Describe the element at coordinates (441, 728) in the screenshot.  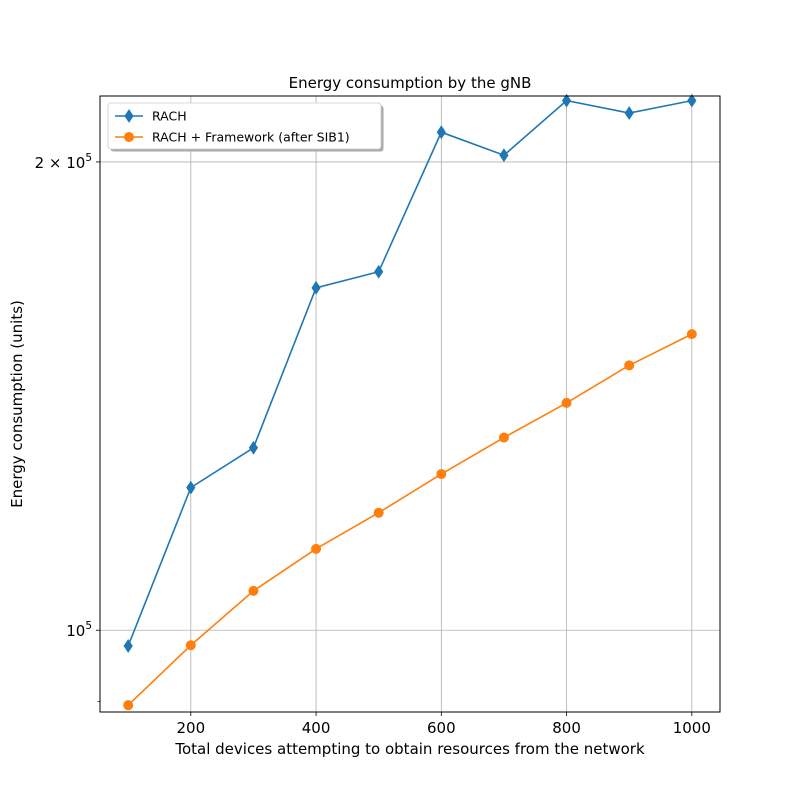
I see `x-tick-label: 600` at that location.